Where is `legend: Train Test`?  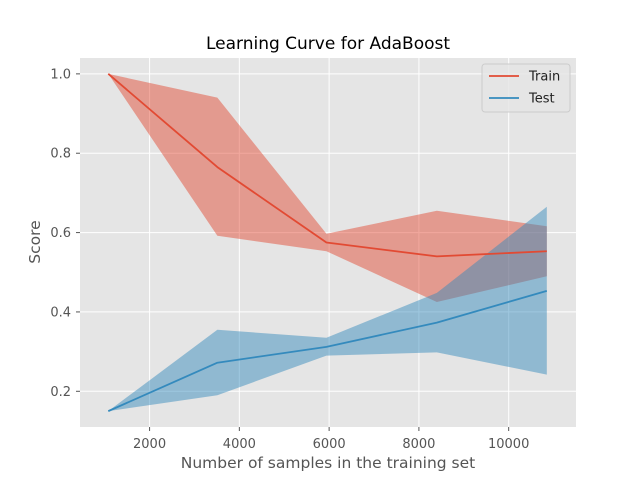 legend: Train Test is located at coordinates (526, 88).